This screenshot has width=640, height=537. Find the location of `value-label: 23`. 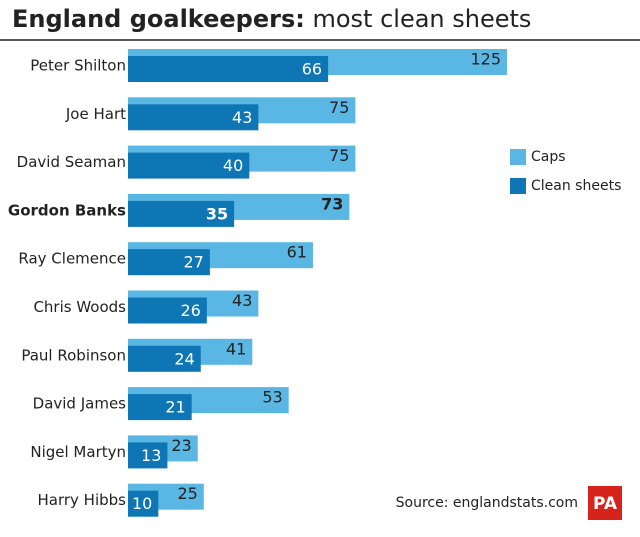

value-label: 23 is located at coordinates (181, 445).